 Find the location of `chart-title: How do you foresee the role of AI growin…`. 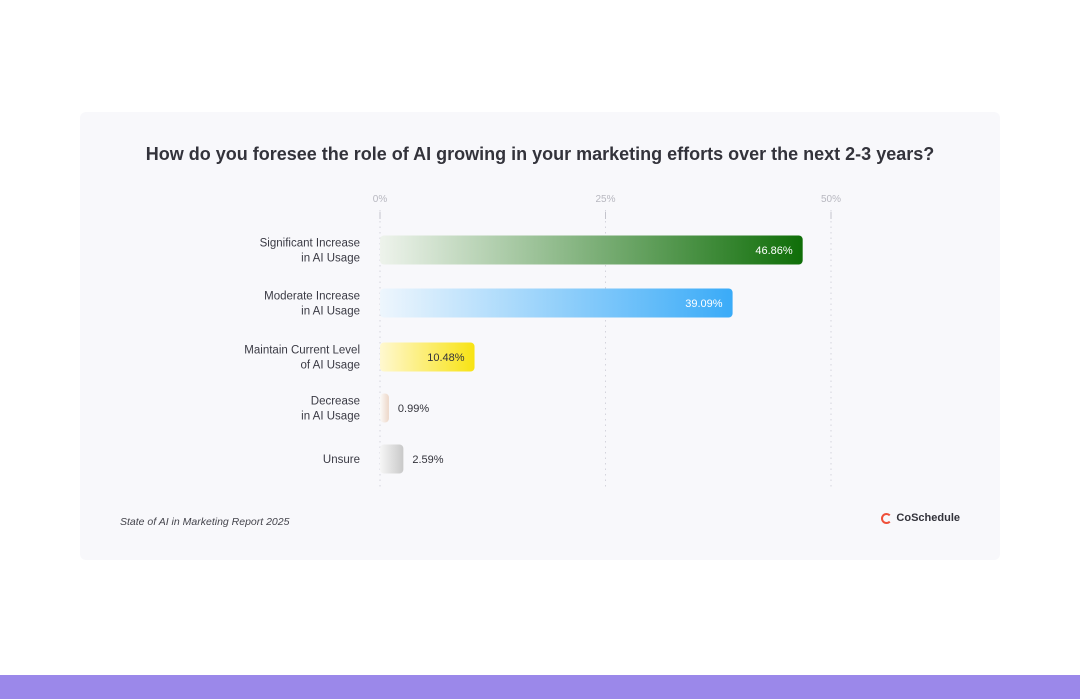

chart-title: How do you foresee the role of AI growin… is located at coordinates (540, 154).